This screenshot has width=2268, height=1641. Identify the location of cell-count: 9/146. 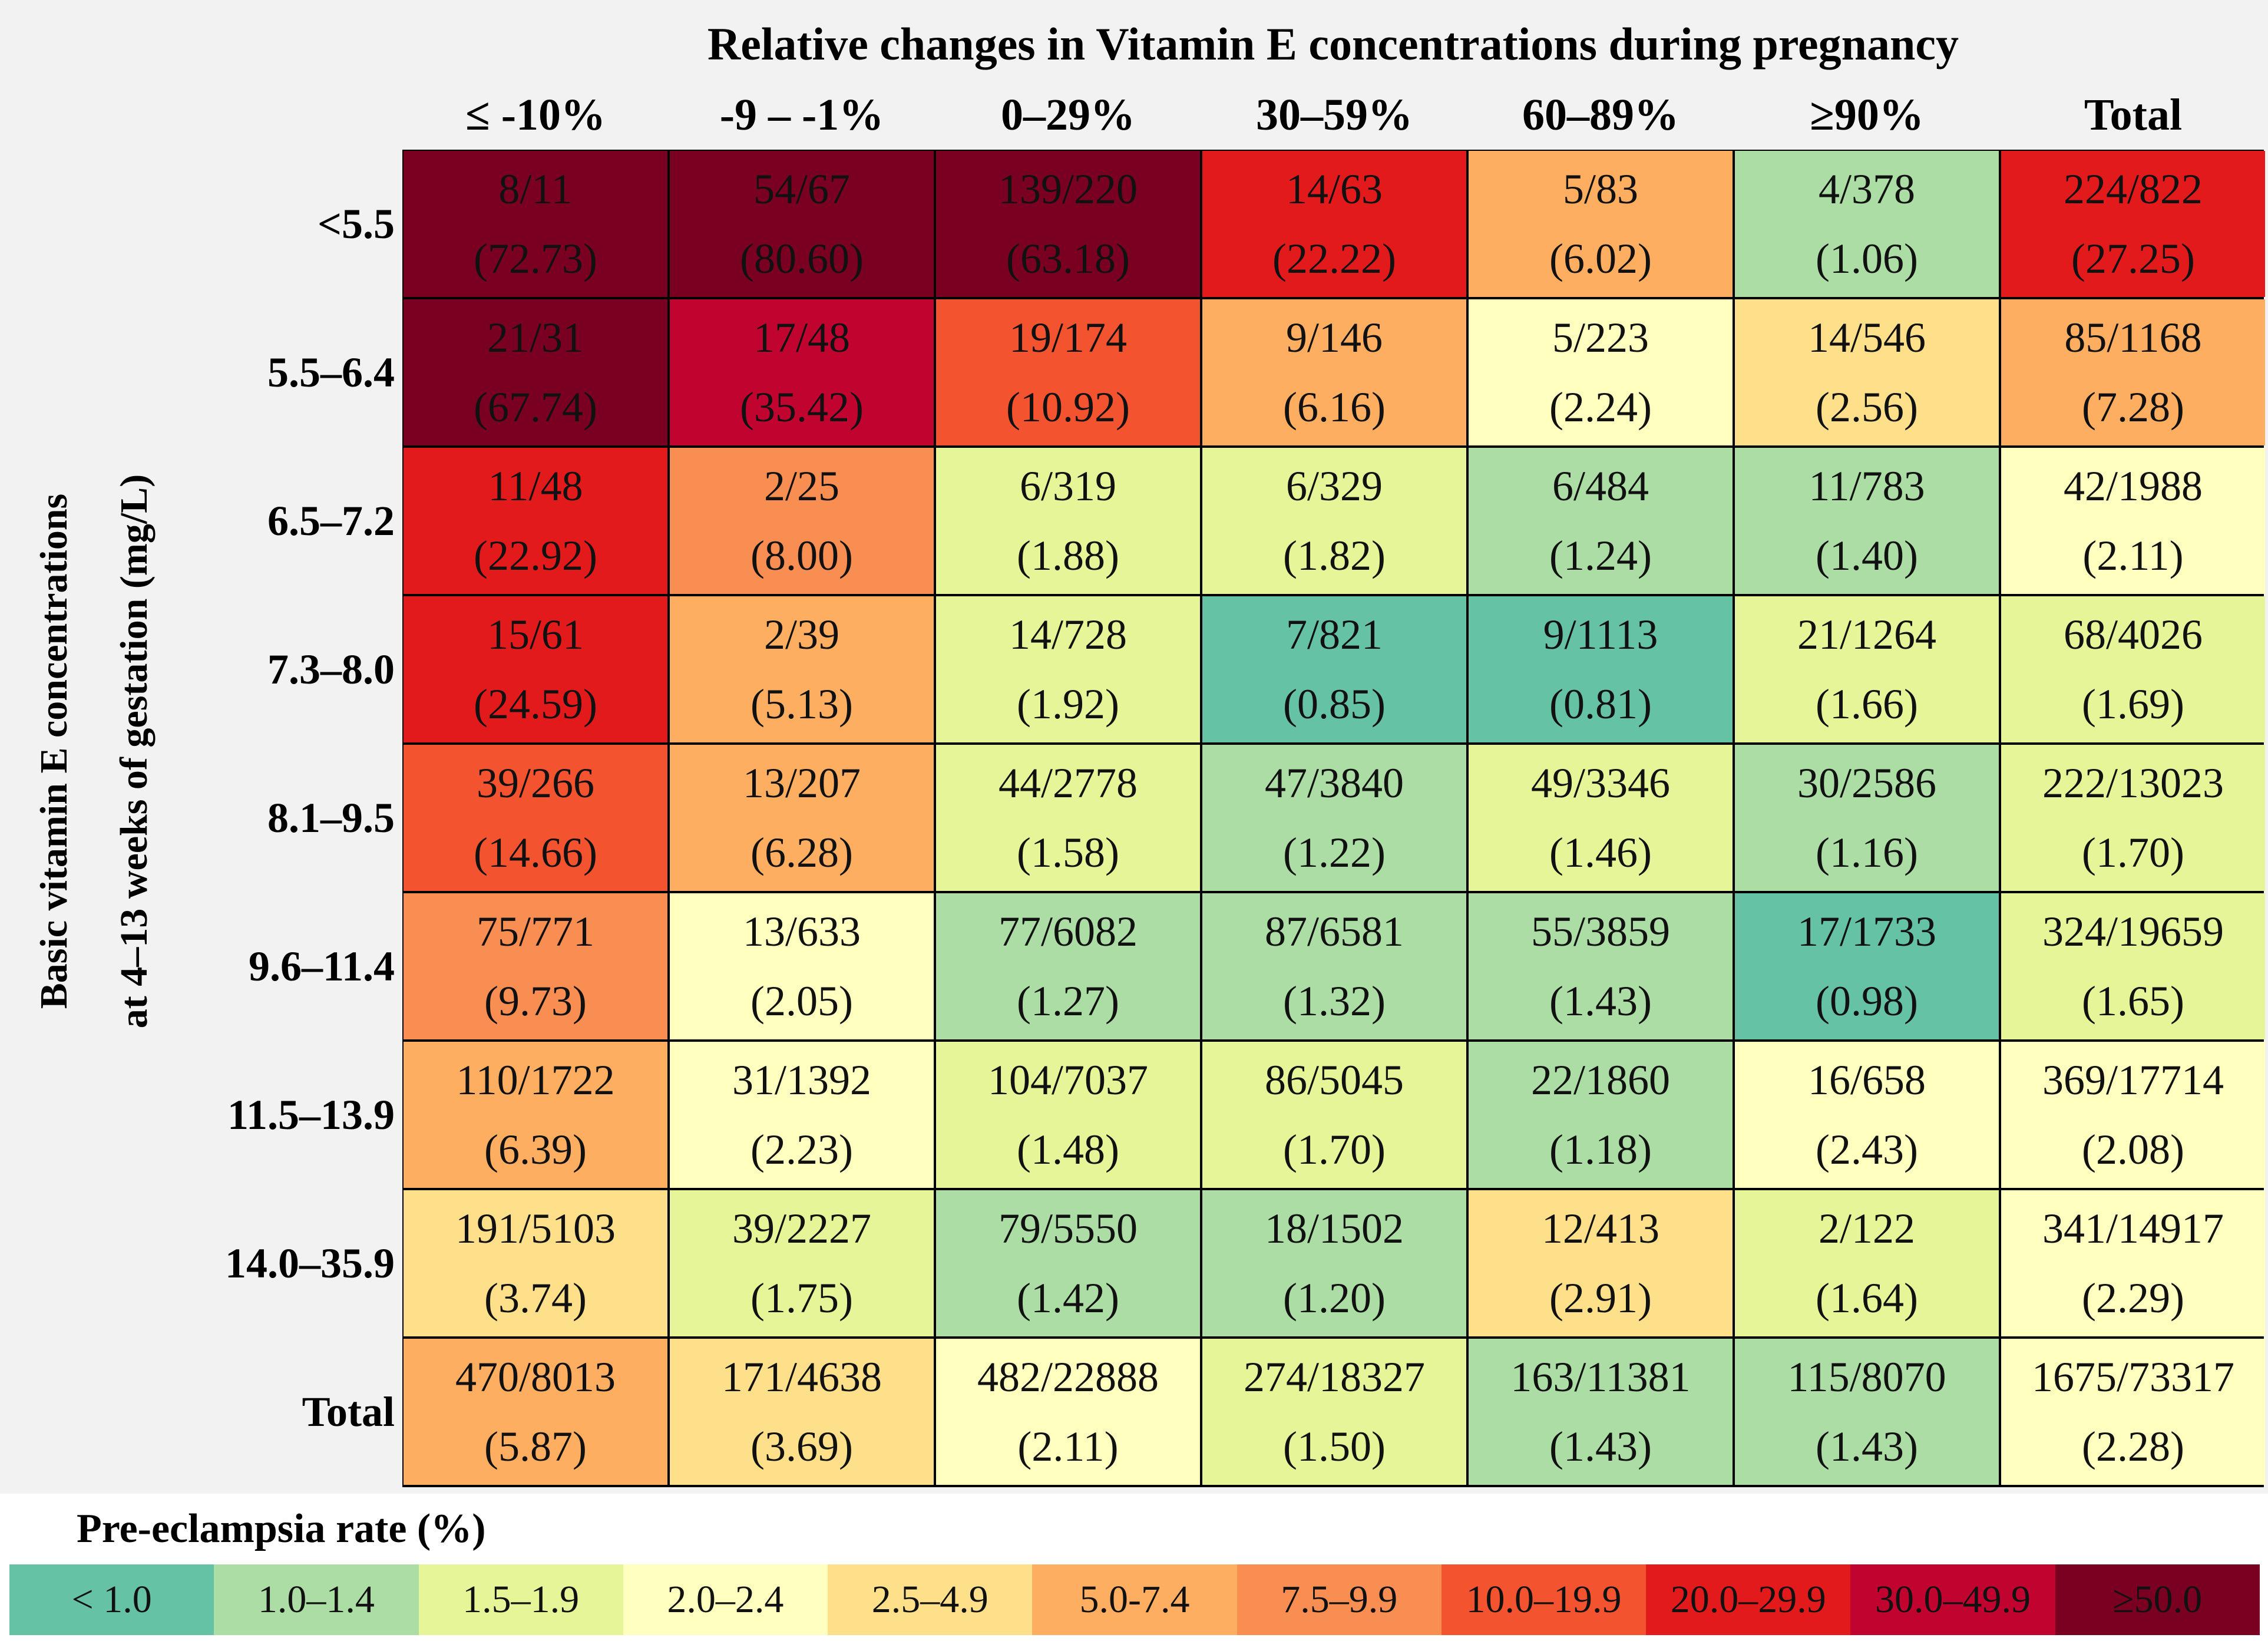
(1334, 337).